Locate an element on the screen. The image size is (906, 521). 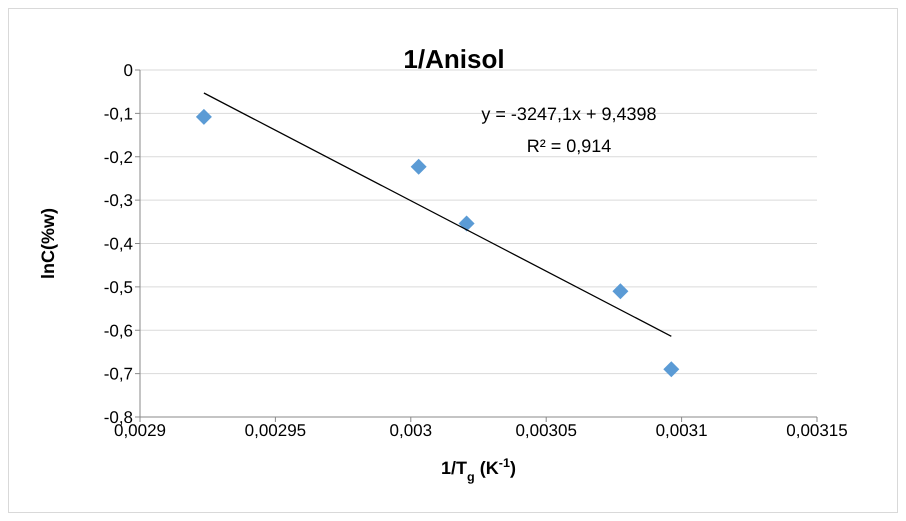
y-tick-label: -0,4 is located at coordinates (118, 244).